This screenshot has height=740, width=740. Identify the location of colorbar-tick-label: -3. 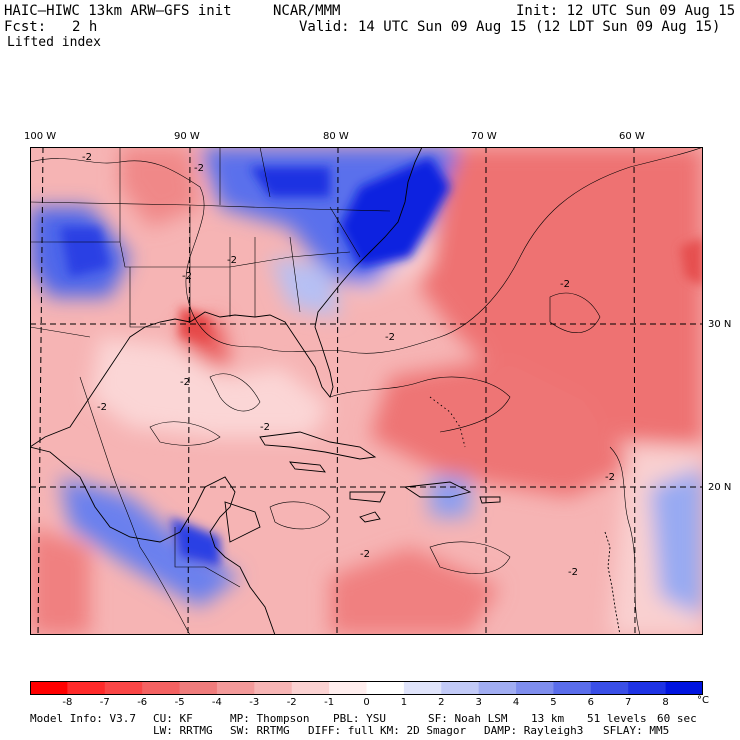
(254, 702).